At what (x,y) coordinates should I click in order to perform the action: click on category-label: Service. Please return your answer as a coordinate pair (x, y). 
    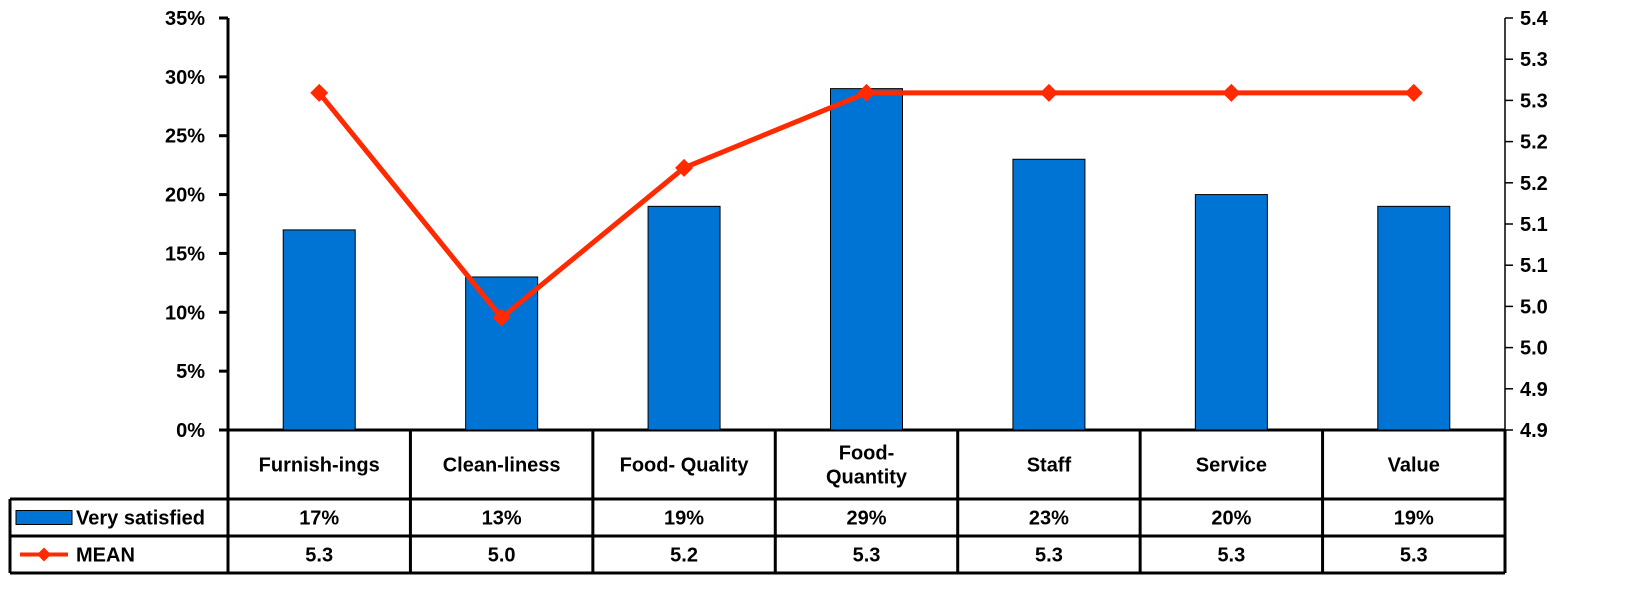
    Looking at the image, I should click on (1231, 466).